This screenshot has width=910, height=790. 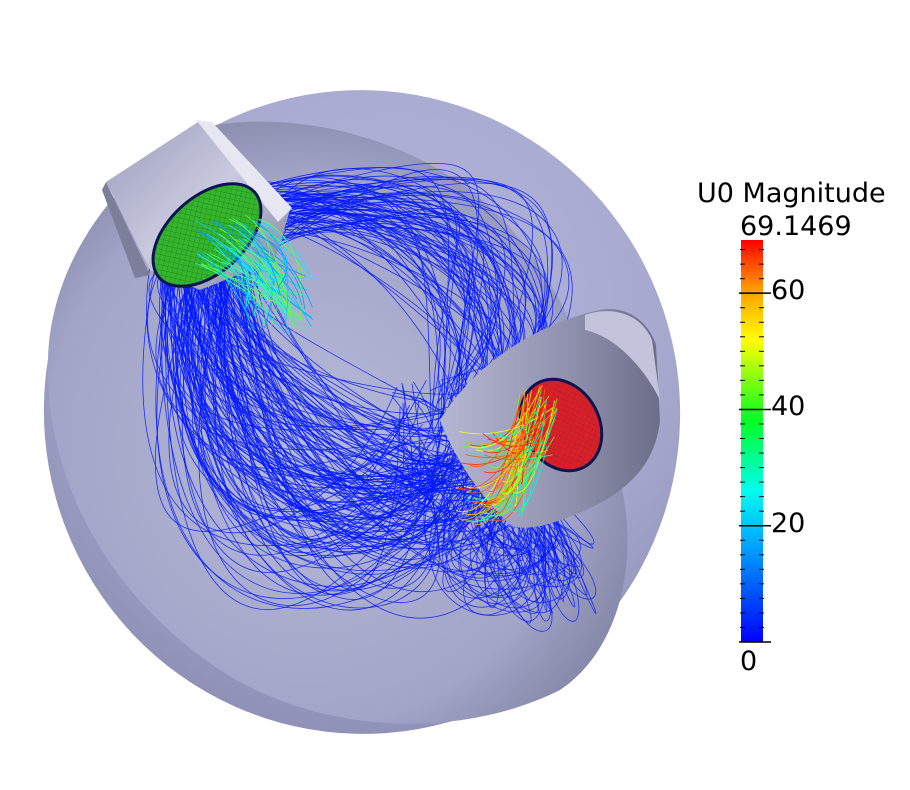 I want to click on color-bar-tick-label: 20, so click(x=788, y=523).